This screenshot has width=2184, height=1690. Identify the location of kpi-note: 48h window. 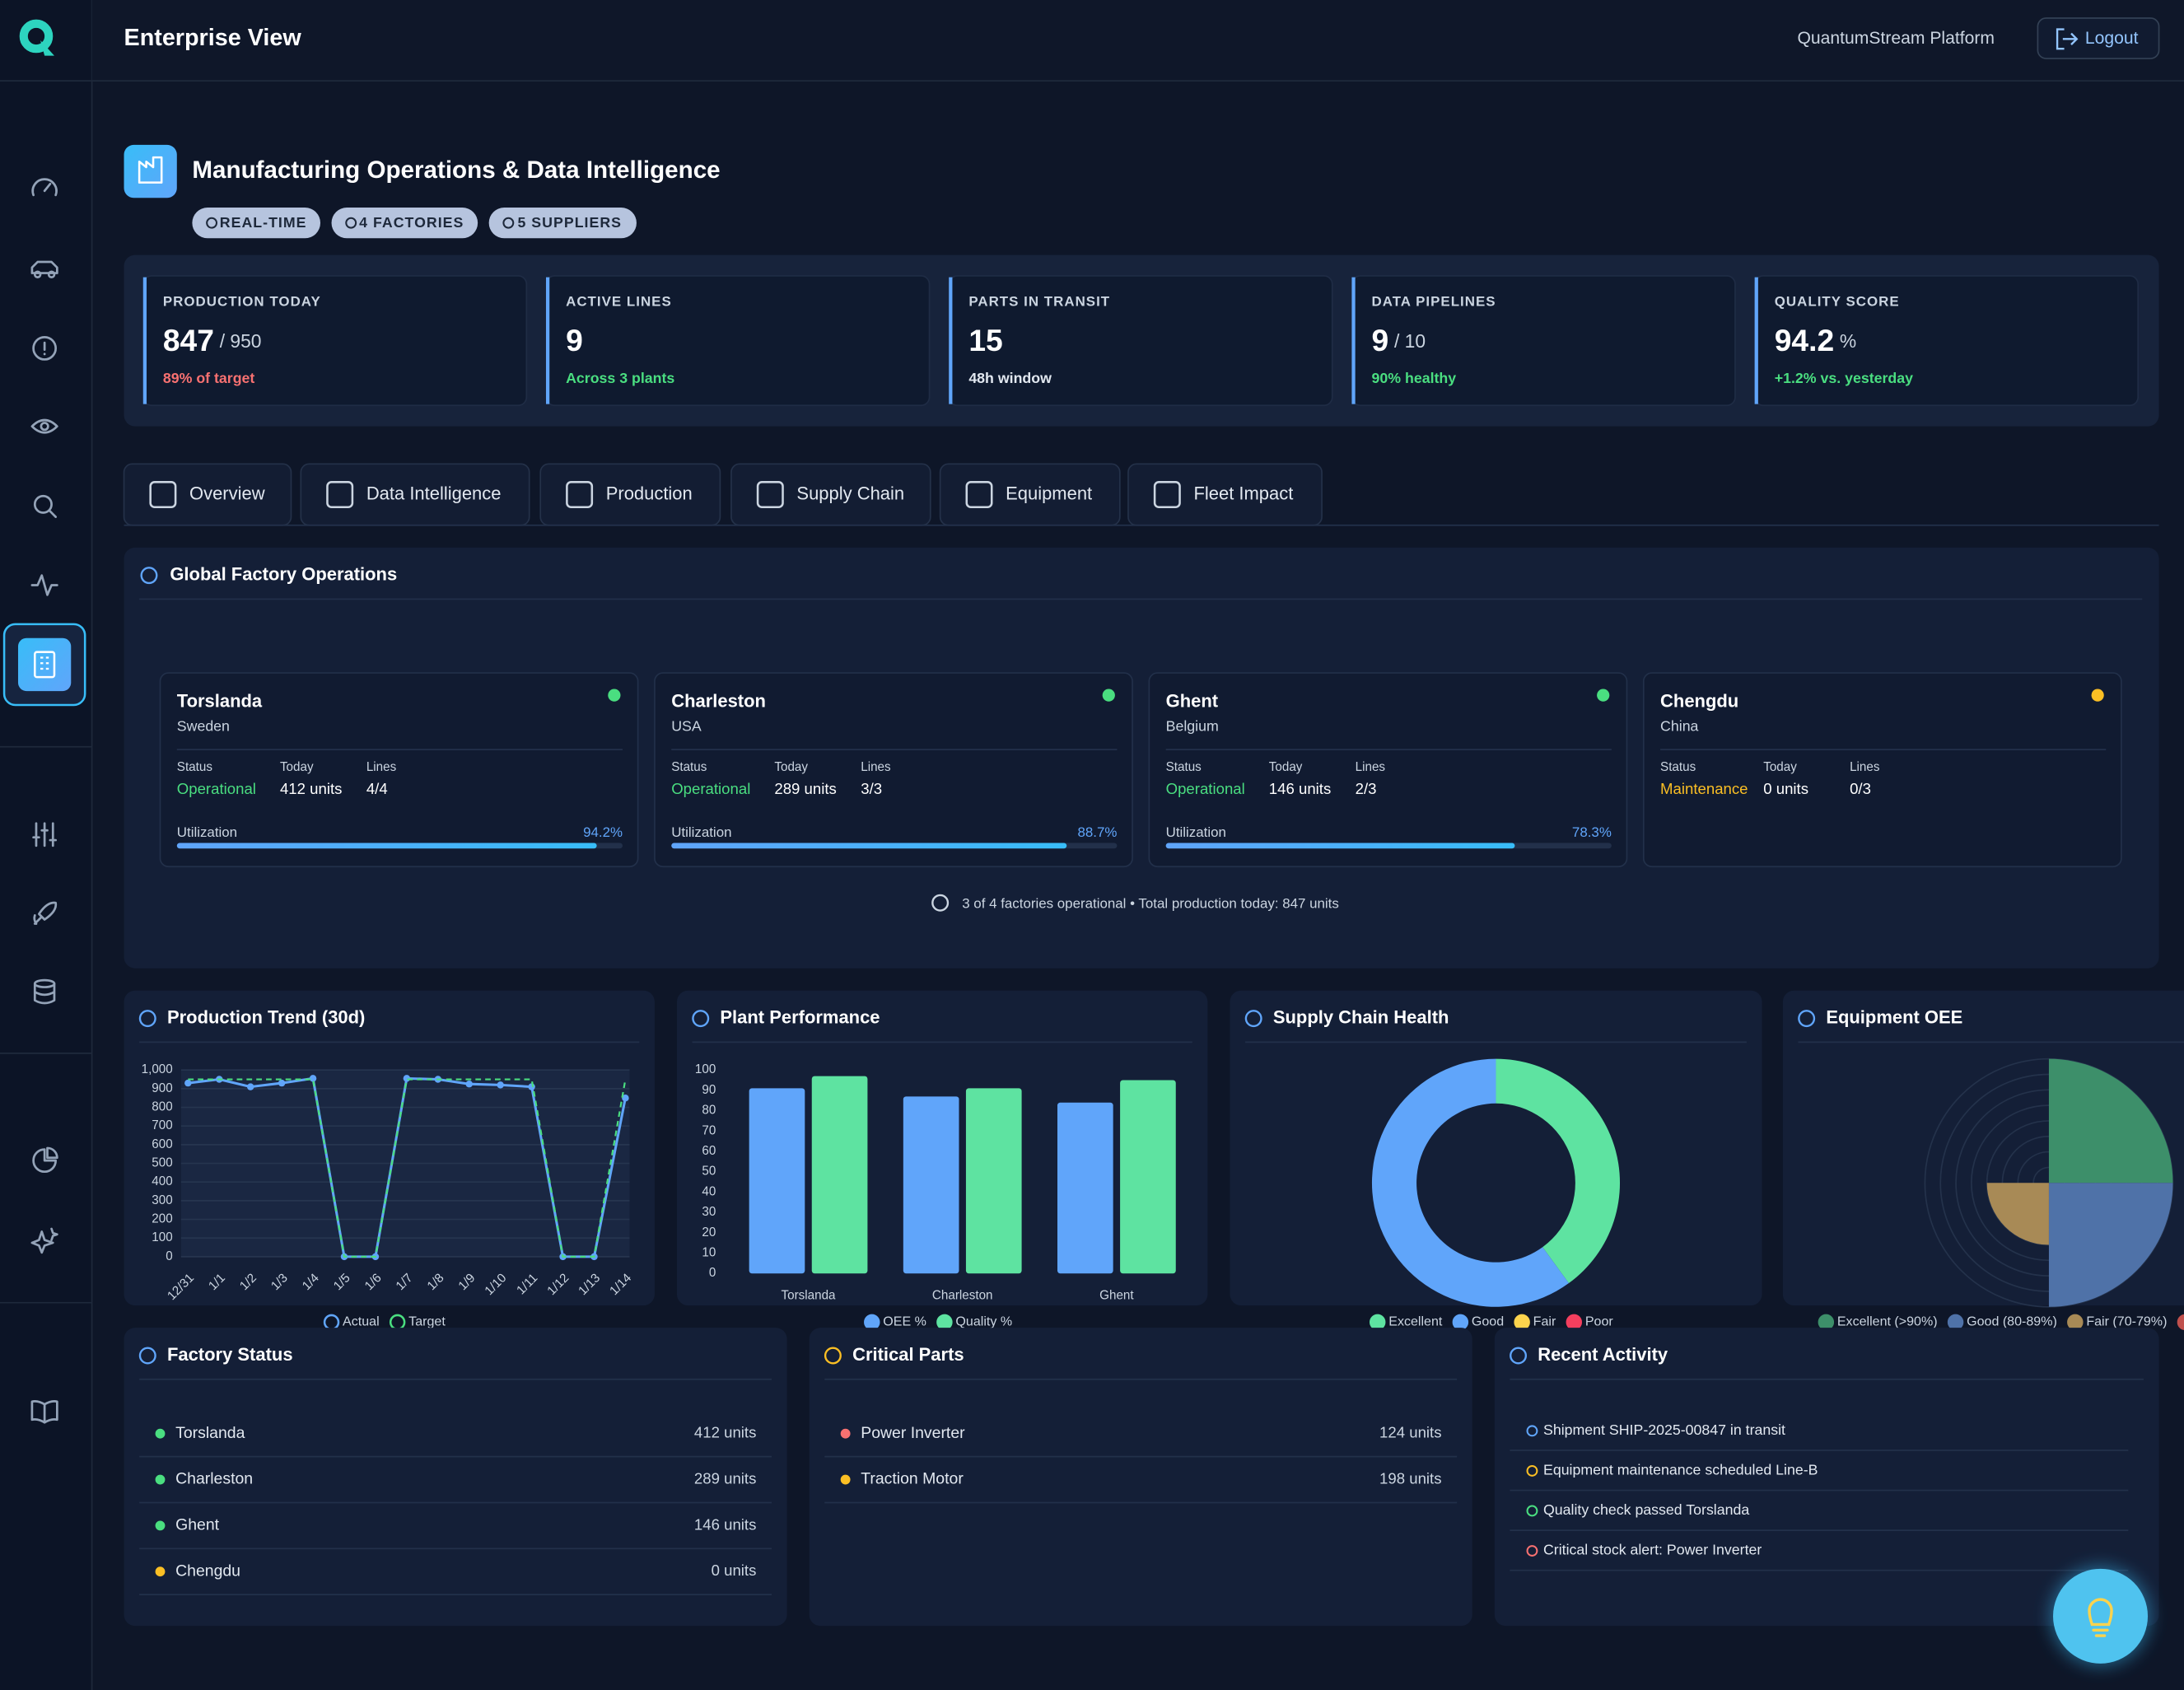
(1010, 378).